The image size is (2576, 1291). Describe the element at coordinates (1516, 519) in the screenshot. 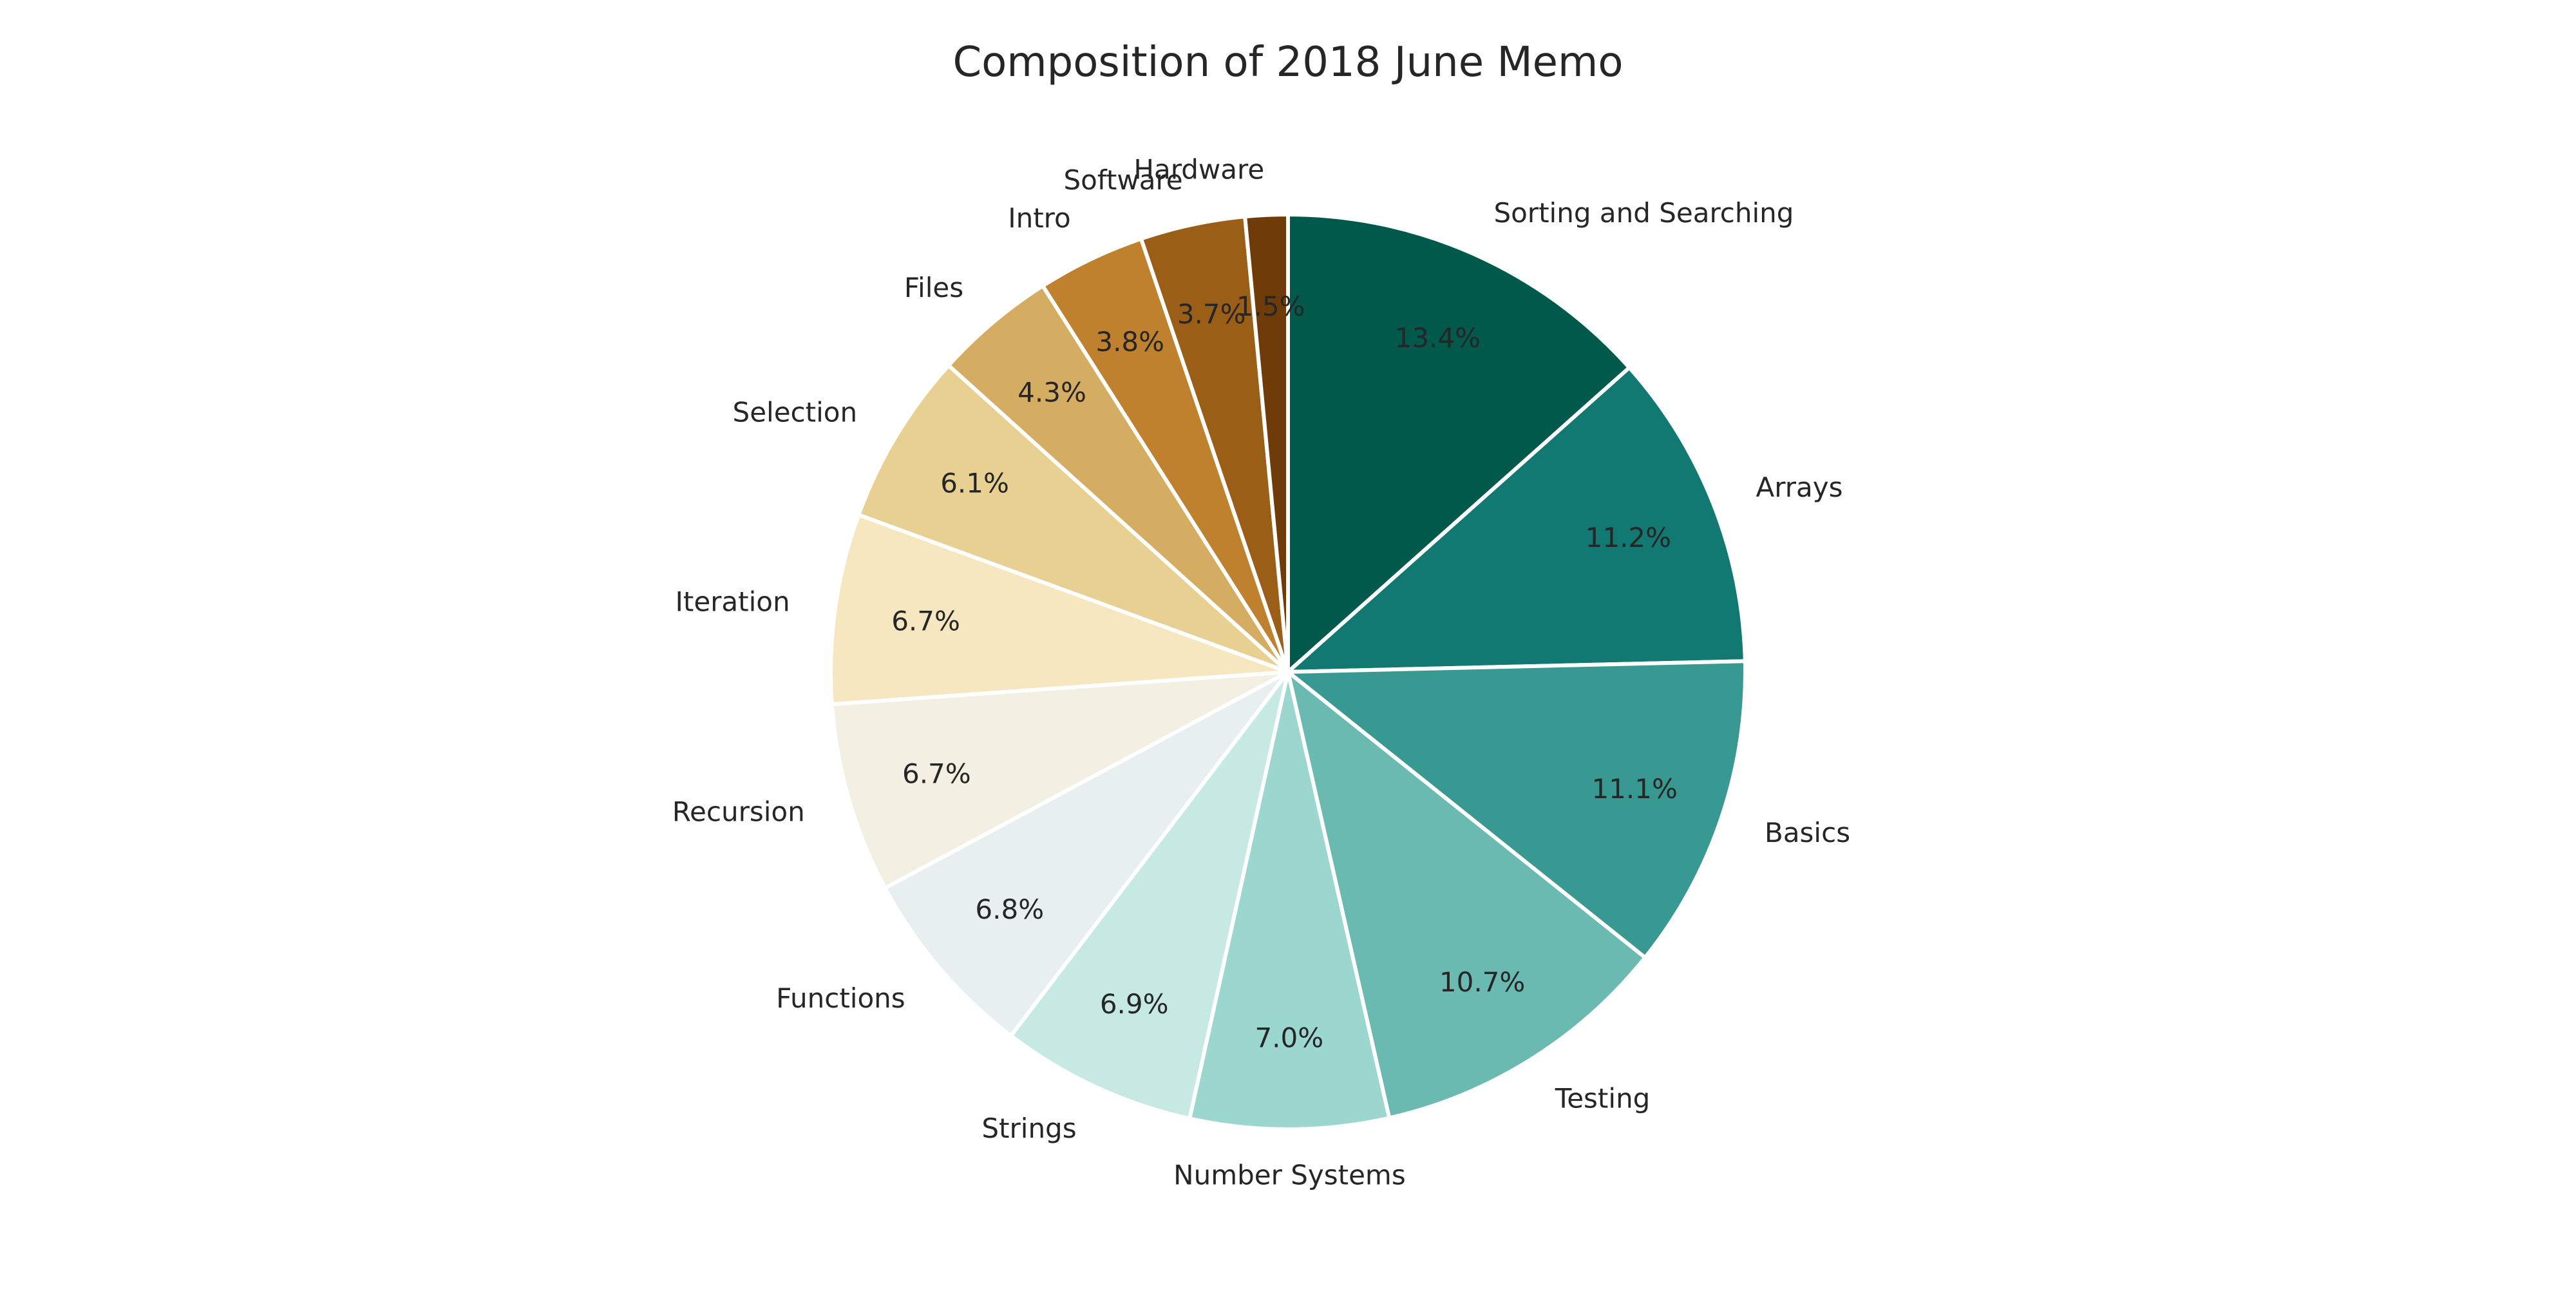

I see `pie-slice-arrays` at that location.